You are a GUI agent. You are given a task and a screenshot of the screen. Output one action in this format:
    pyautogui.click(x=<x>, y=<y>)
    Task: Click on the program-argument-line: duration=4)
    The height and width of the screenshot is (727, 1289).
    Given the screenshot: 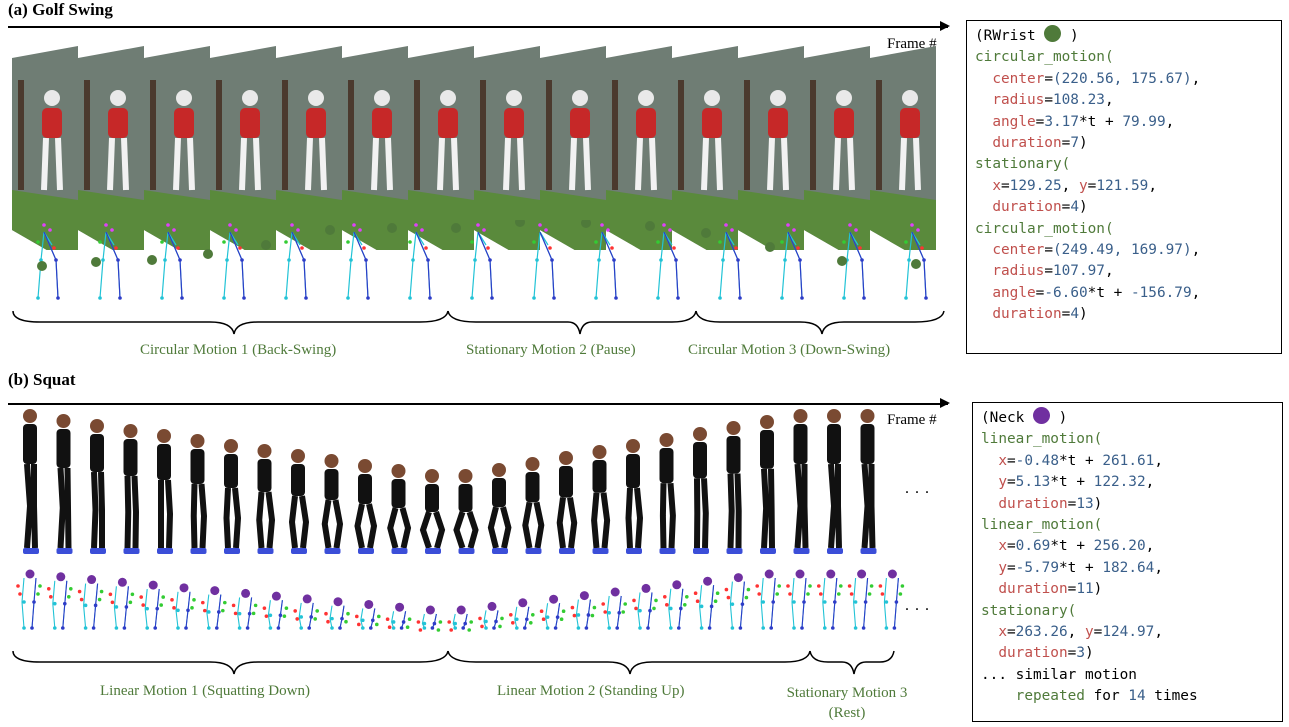 What is the action you would take?
    pyautogui.click(x=1040, y=314)
    